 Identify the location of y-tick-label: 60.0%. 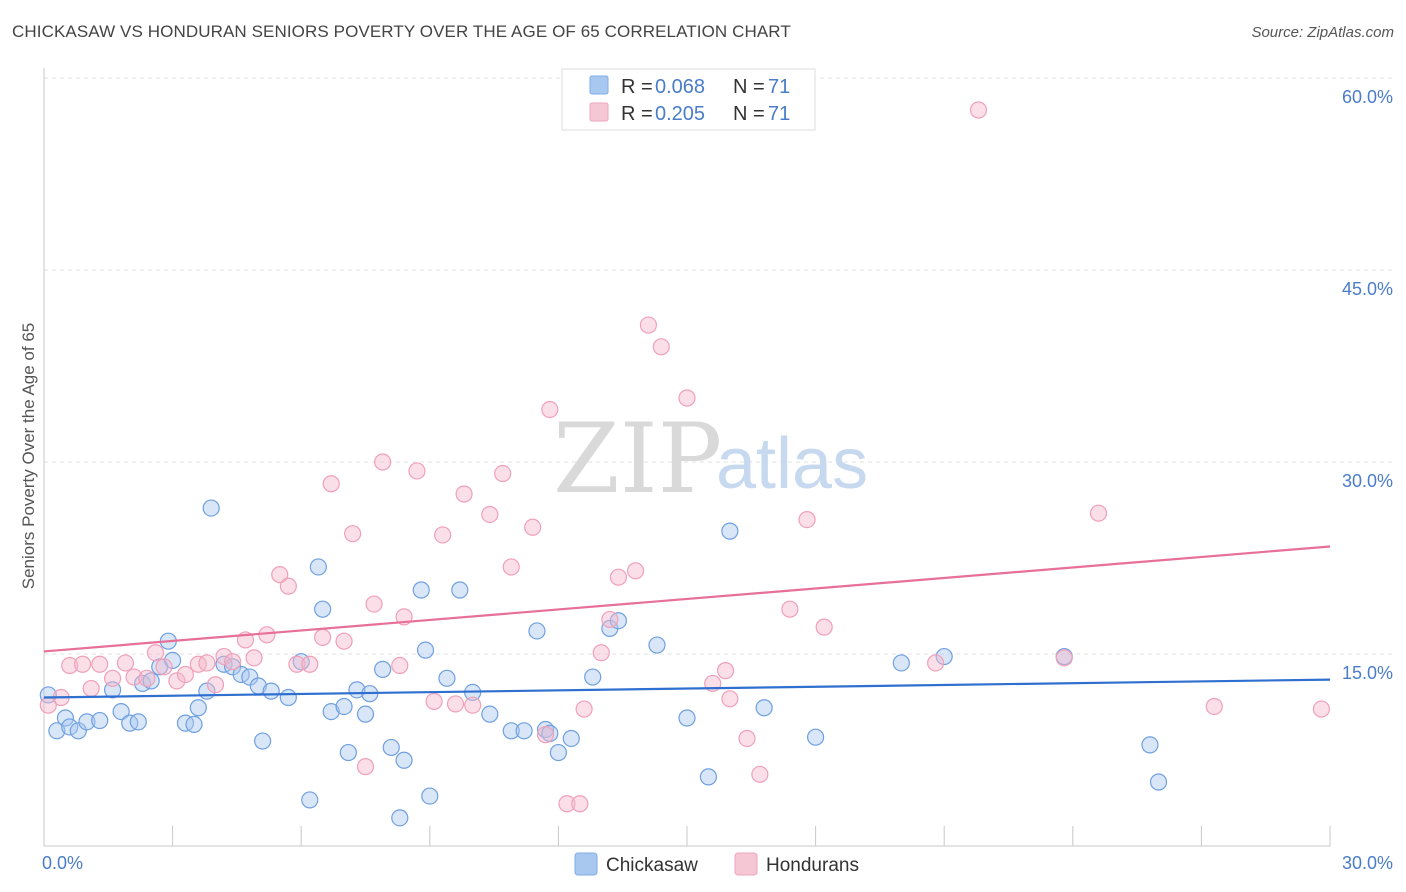
(1367, 97).